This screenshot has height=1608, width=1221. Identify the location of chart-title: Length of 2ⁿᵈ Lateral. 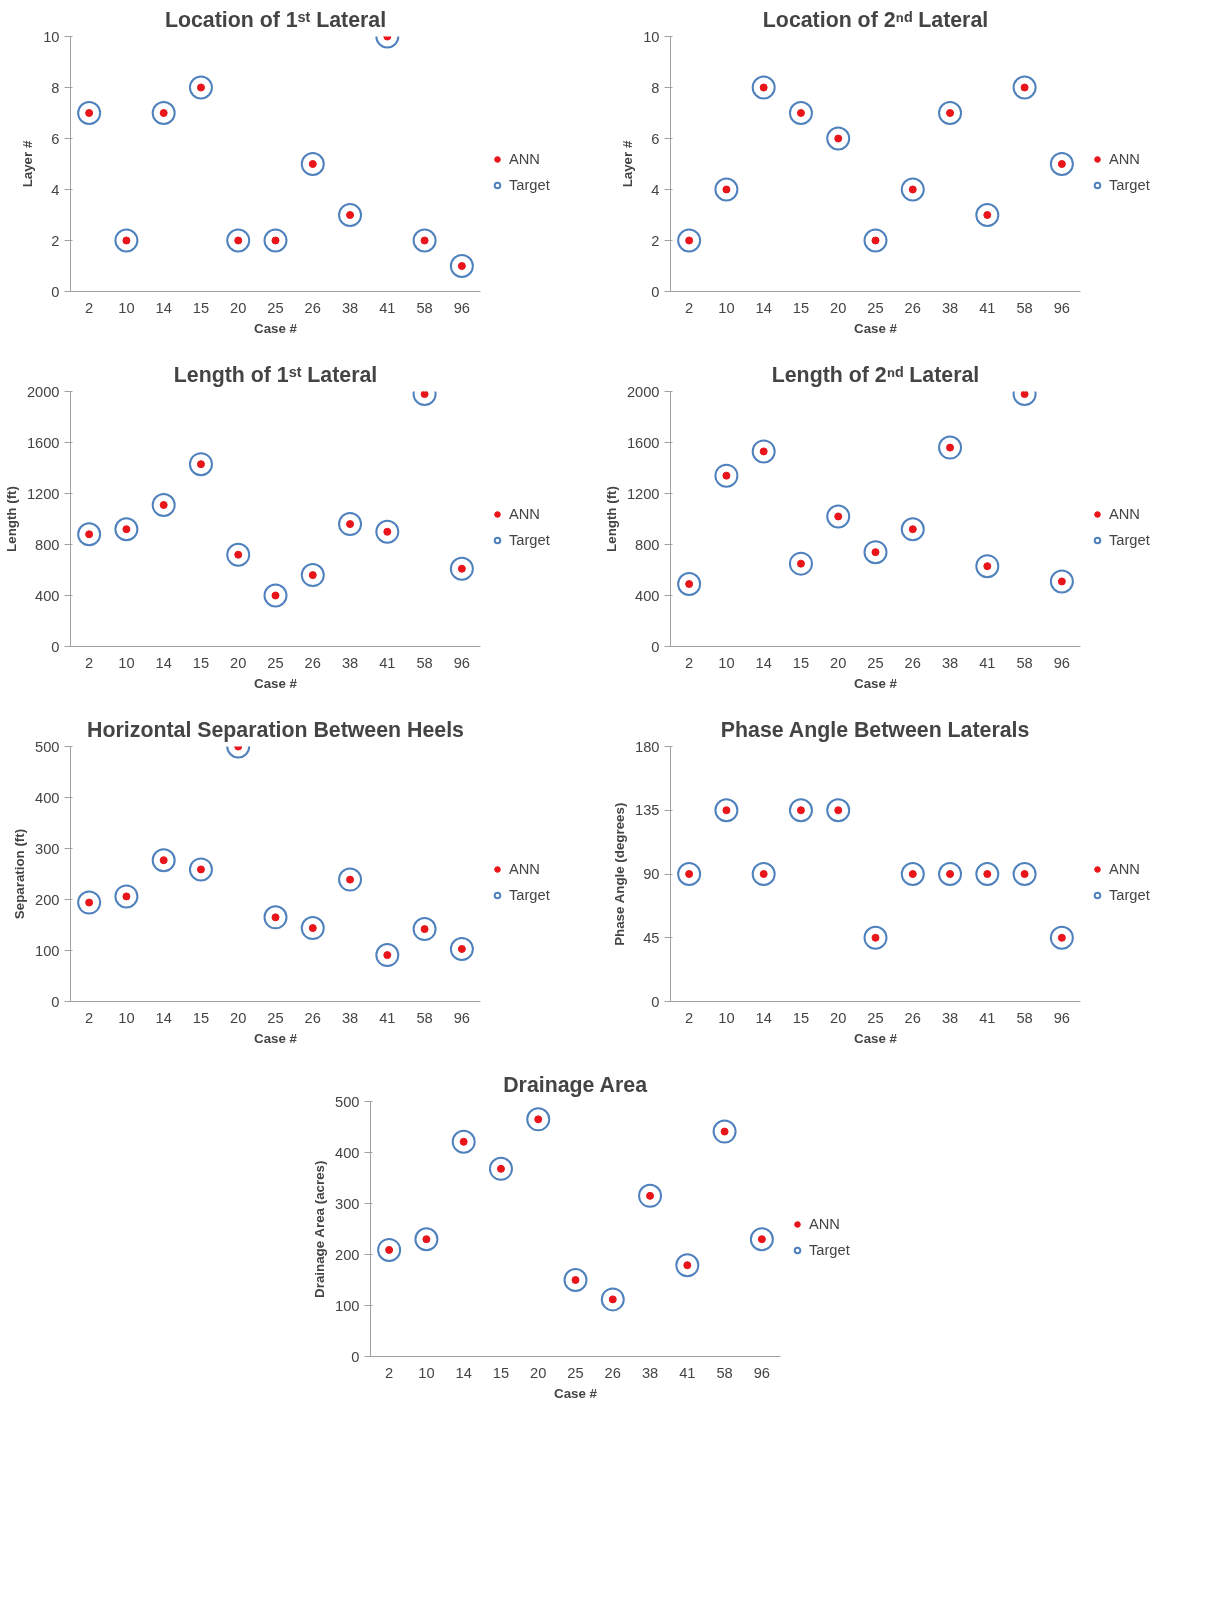
(875, 374).